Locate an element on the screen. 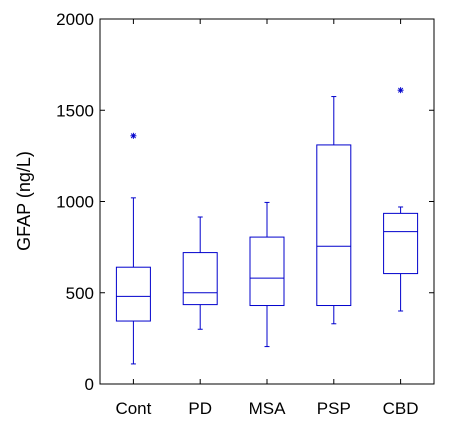 The width and height of the screenshot is (458, 425). x-tick-label-psp: PSP is located at coordinates (334, 408).